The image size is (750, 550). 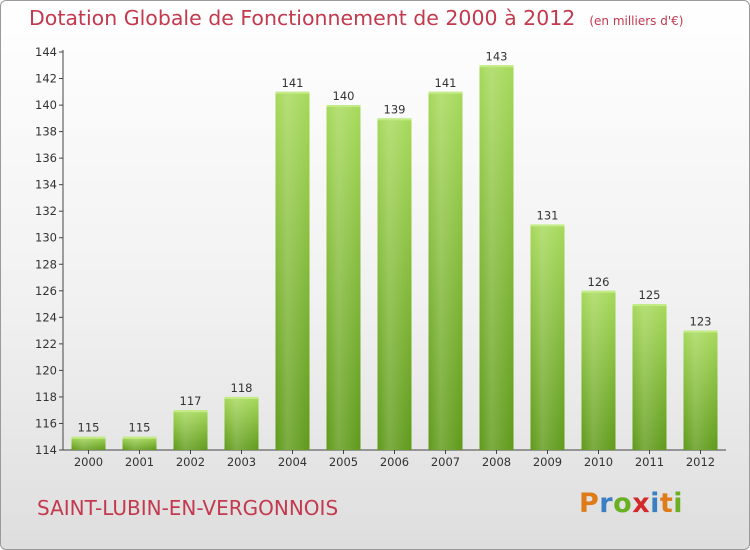 I want to click on proxiti-logo: Proxiti, so click(x=631, y=503).